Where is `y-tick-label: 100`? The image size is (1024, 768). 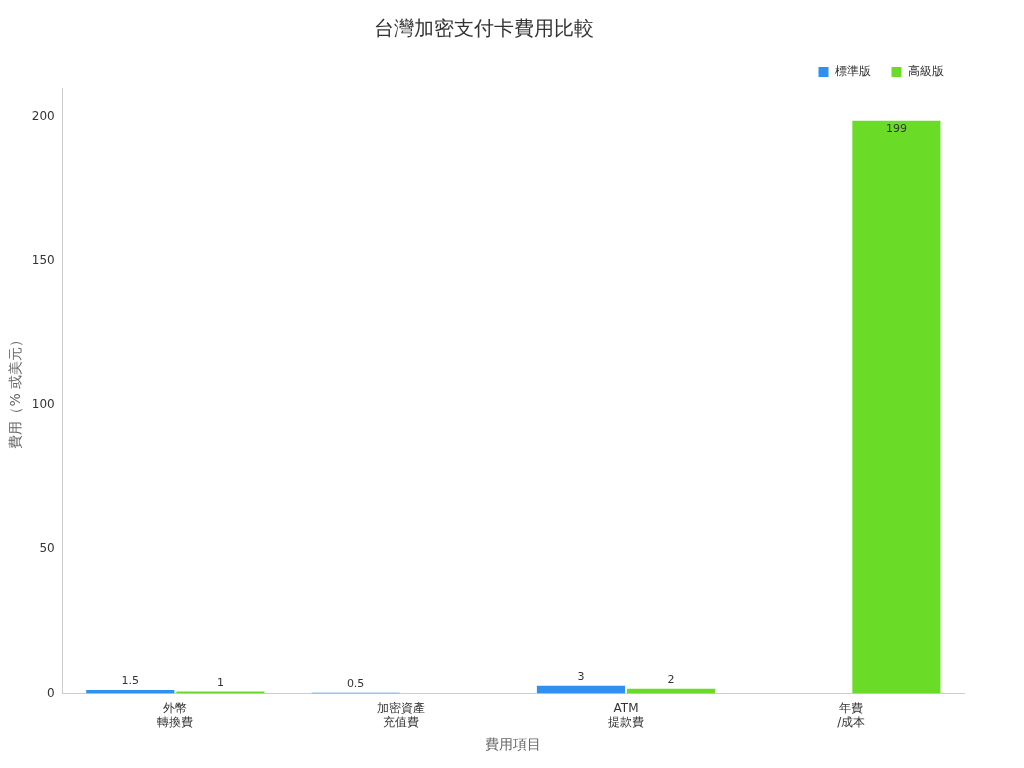
y-tick-label: 100 is located at coordinates (43, 404).